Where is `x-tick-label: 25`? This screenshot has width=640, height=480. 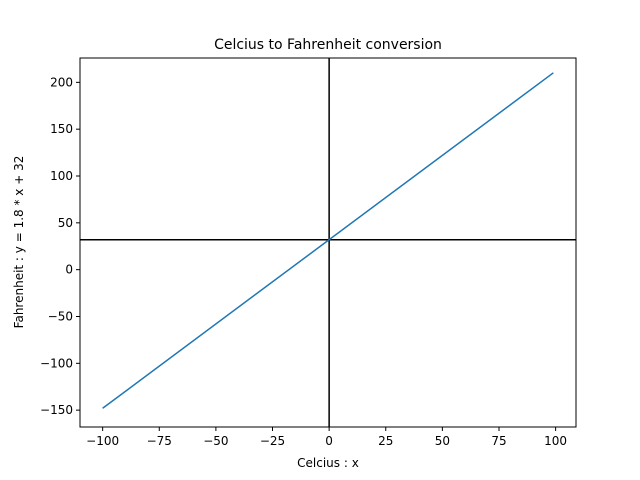 x-tick-label: 25 is located at coordinates (385, 441).